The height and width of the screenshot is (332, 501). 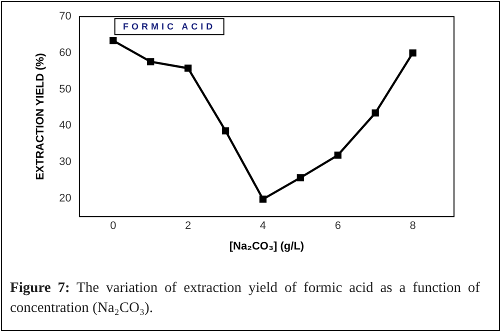 What do you see at coordinates (169, 27) in the screenshot?
I see `annotation: FORMIC ACID` at bounding box center [169, 27].